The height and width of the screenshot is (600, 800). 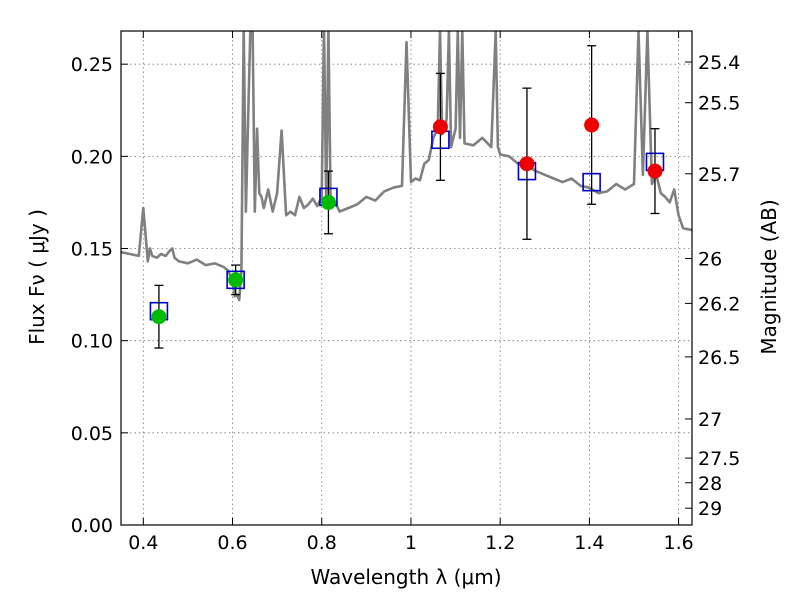 What do you see at coordinates (712, 286) in the screenshot?
I see `y2-axis: 25.4 25.5 25.7 26 26.2 26.5 27 27.5 28 29` at bounding box center [712, 286].